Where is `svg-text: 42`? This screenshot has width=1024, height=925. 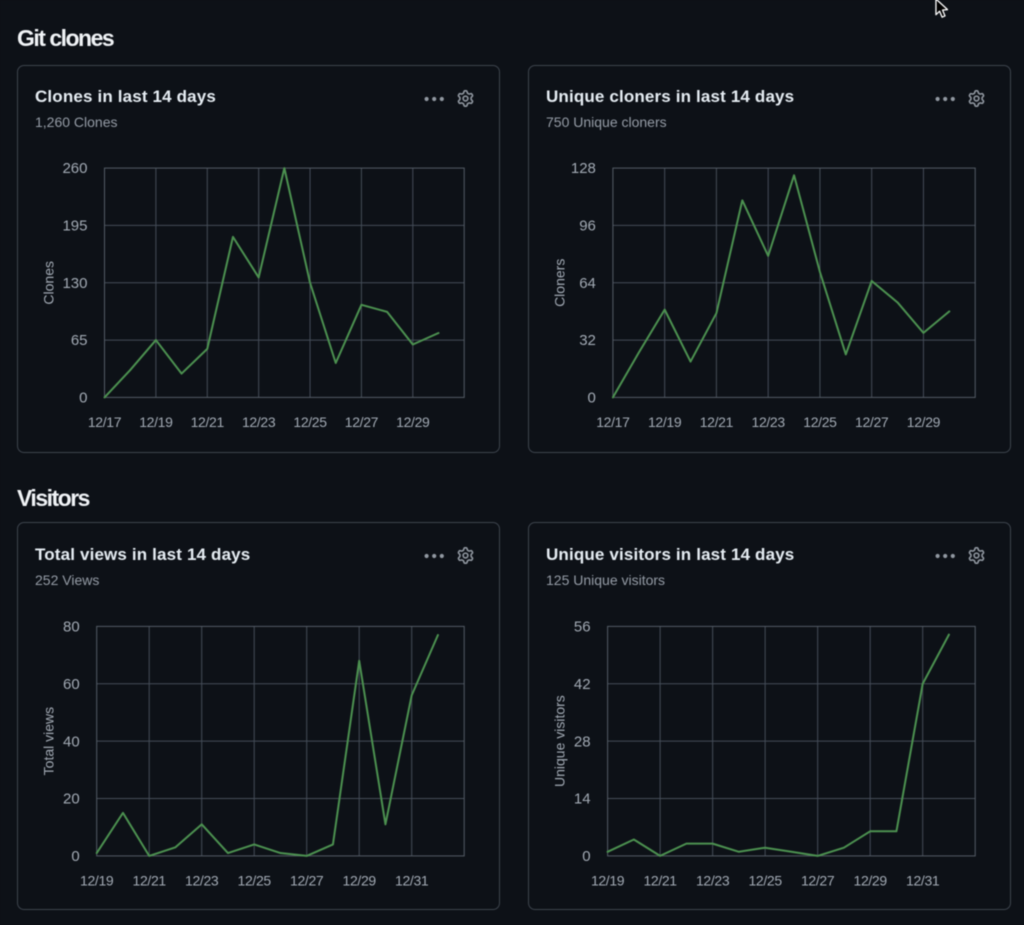
svg-text: 42 is located at coordinates (582, 684).